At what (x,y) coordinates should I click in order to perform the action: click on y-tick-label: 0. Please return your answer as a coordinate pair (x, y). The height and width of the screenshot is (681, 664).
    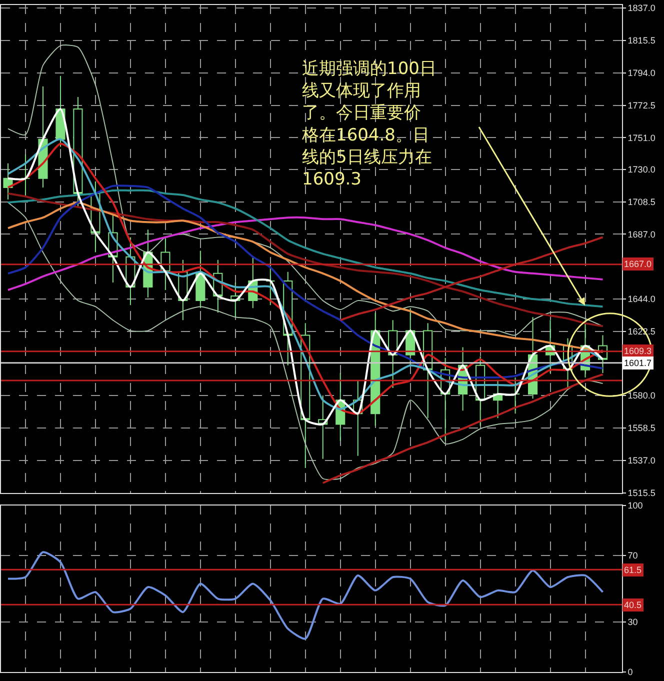
    Looking at the image, I should click on (630, 672).